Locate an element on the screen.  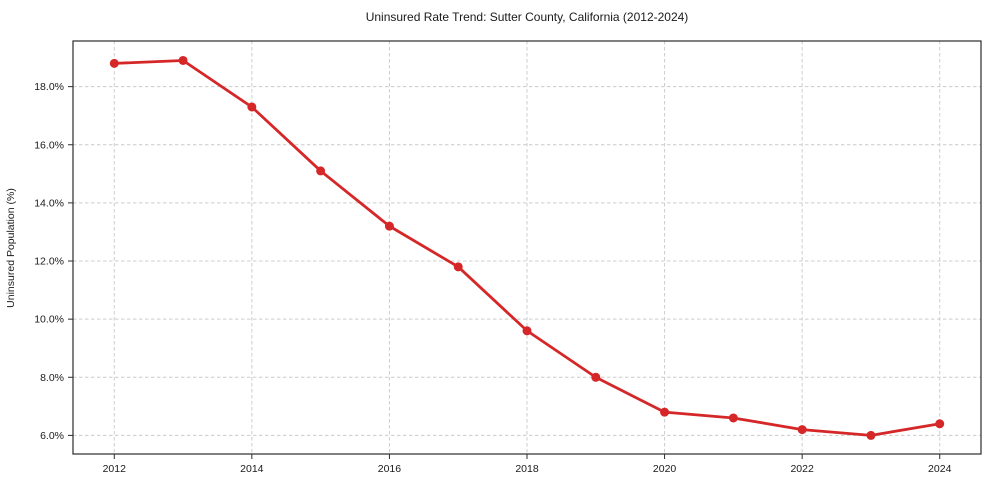
y-tick-label: 16.0% is located at coordinates (49, 145).